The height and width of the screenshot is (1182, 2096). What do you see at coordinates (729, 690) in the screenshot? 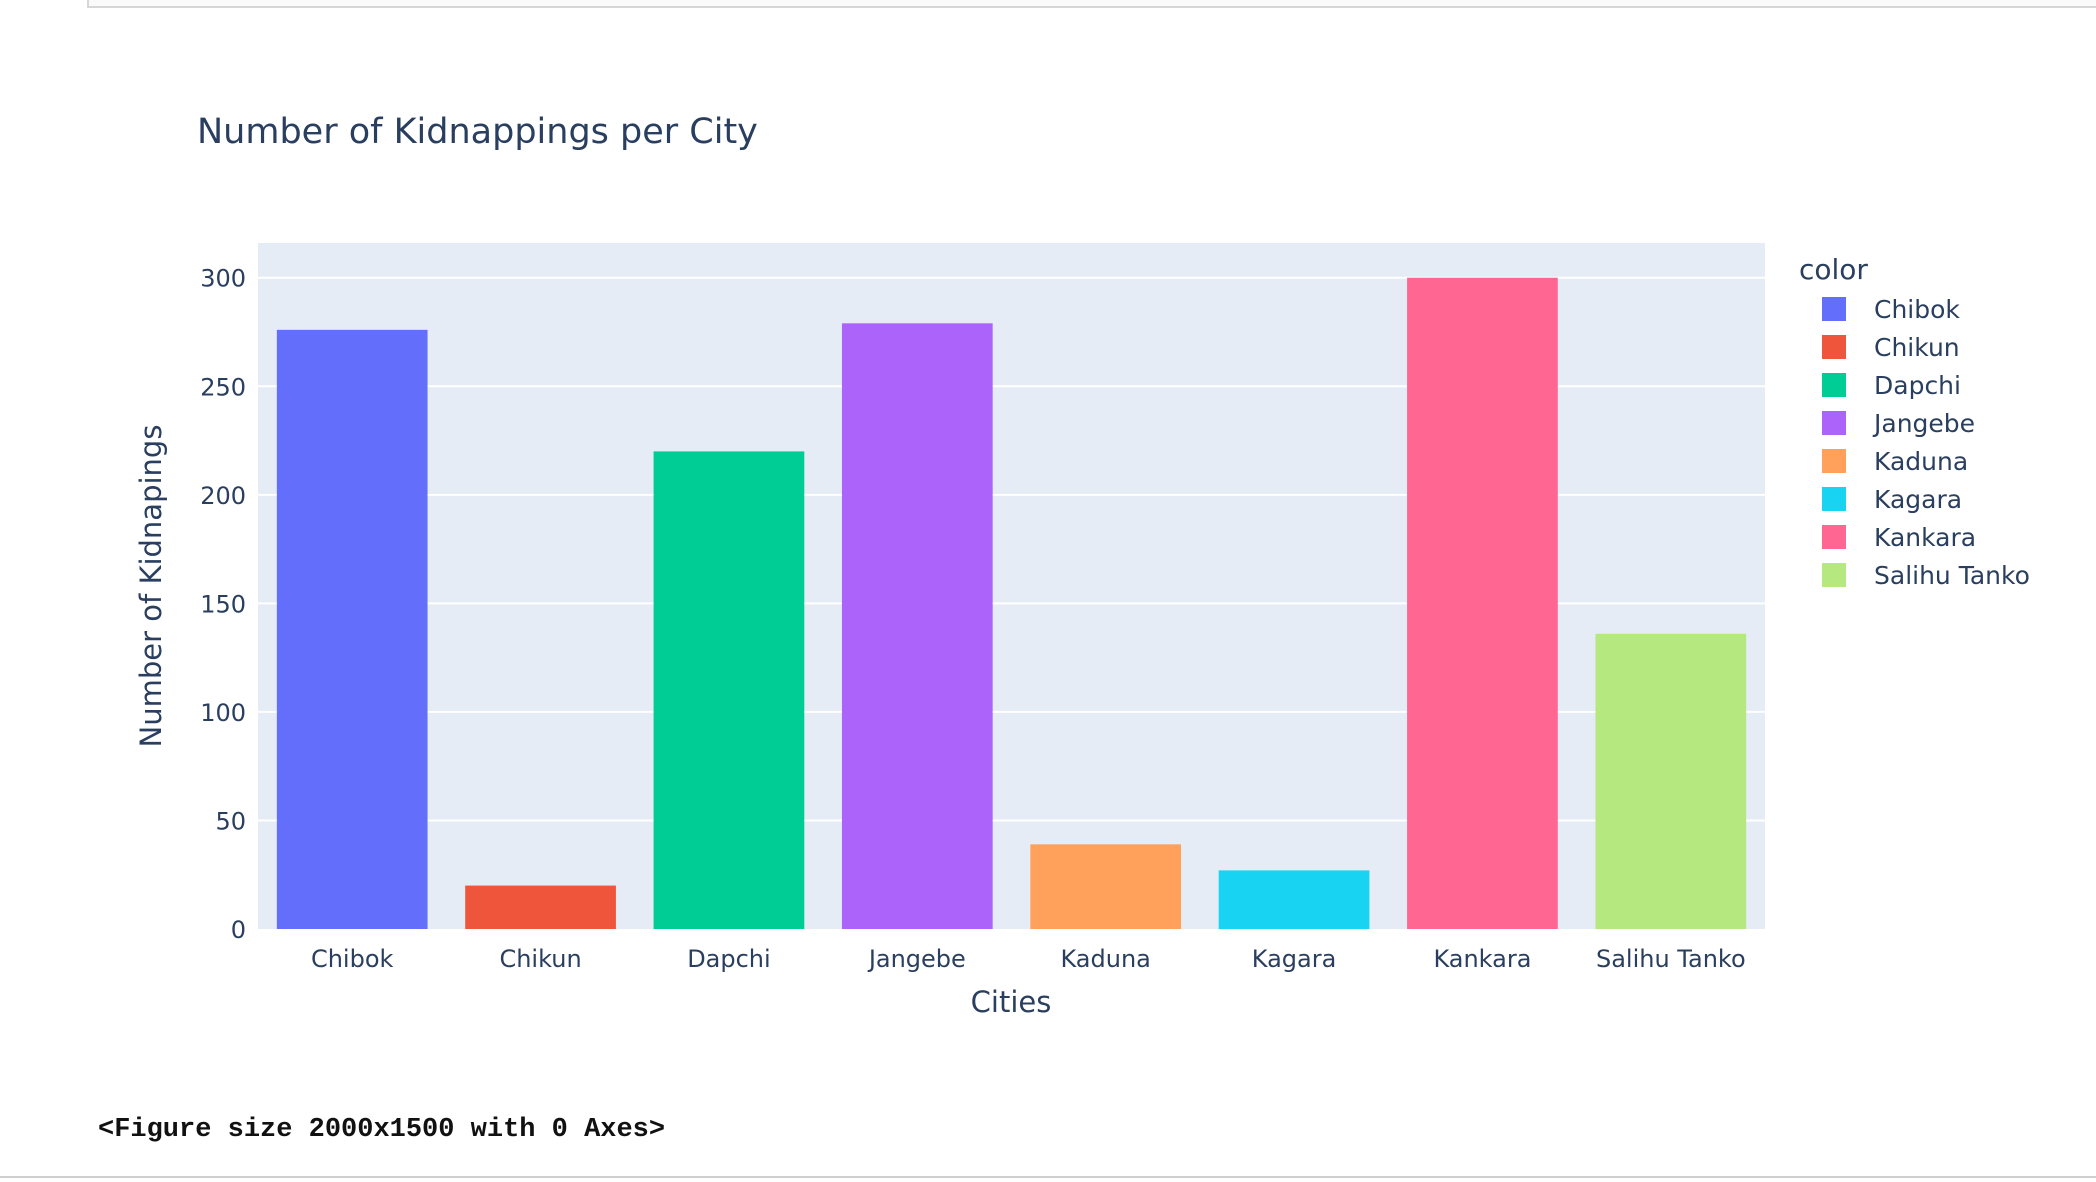
I see `bar-dapchi` at bounding box center [729, 690].